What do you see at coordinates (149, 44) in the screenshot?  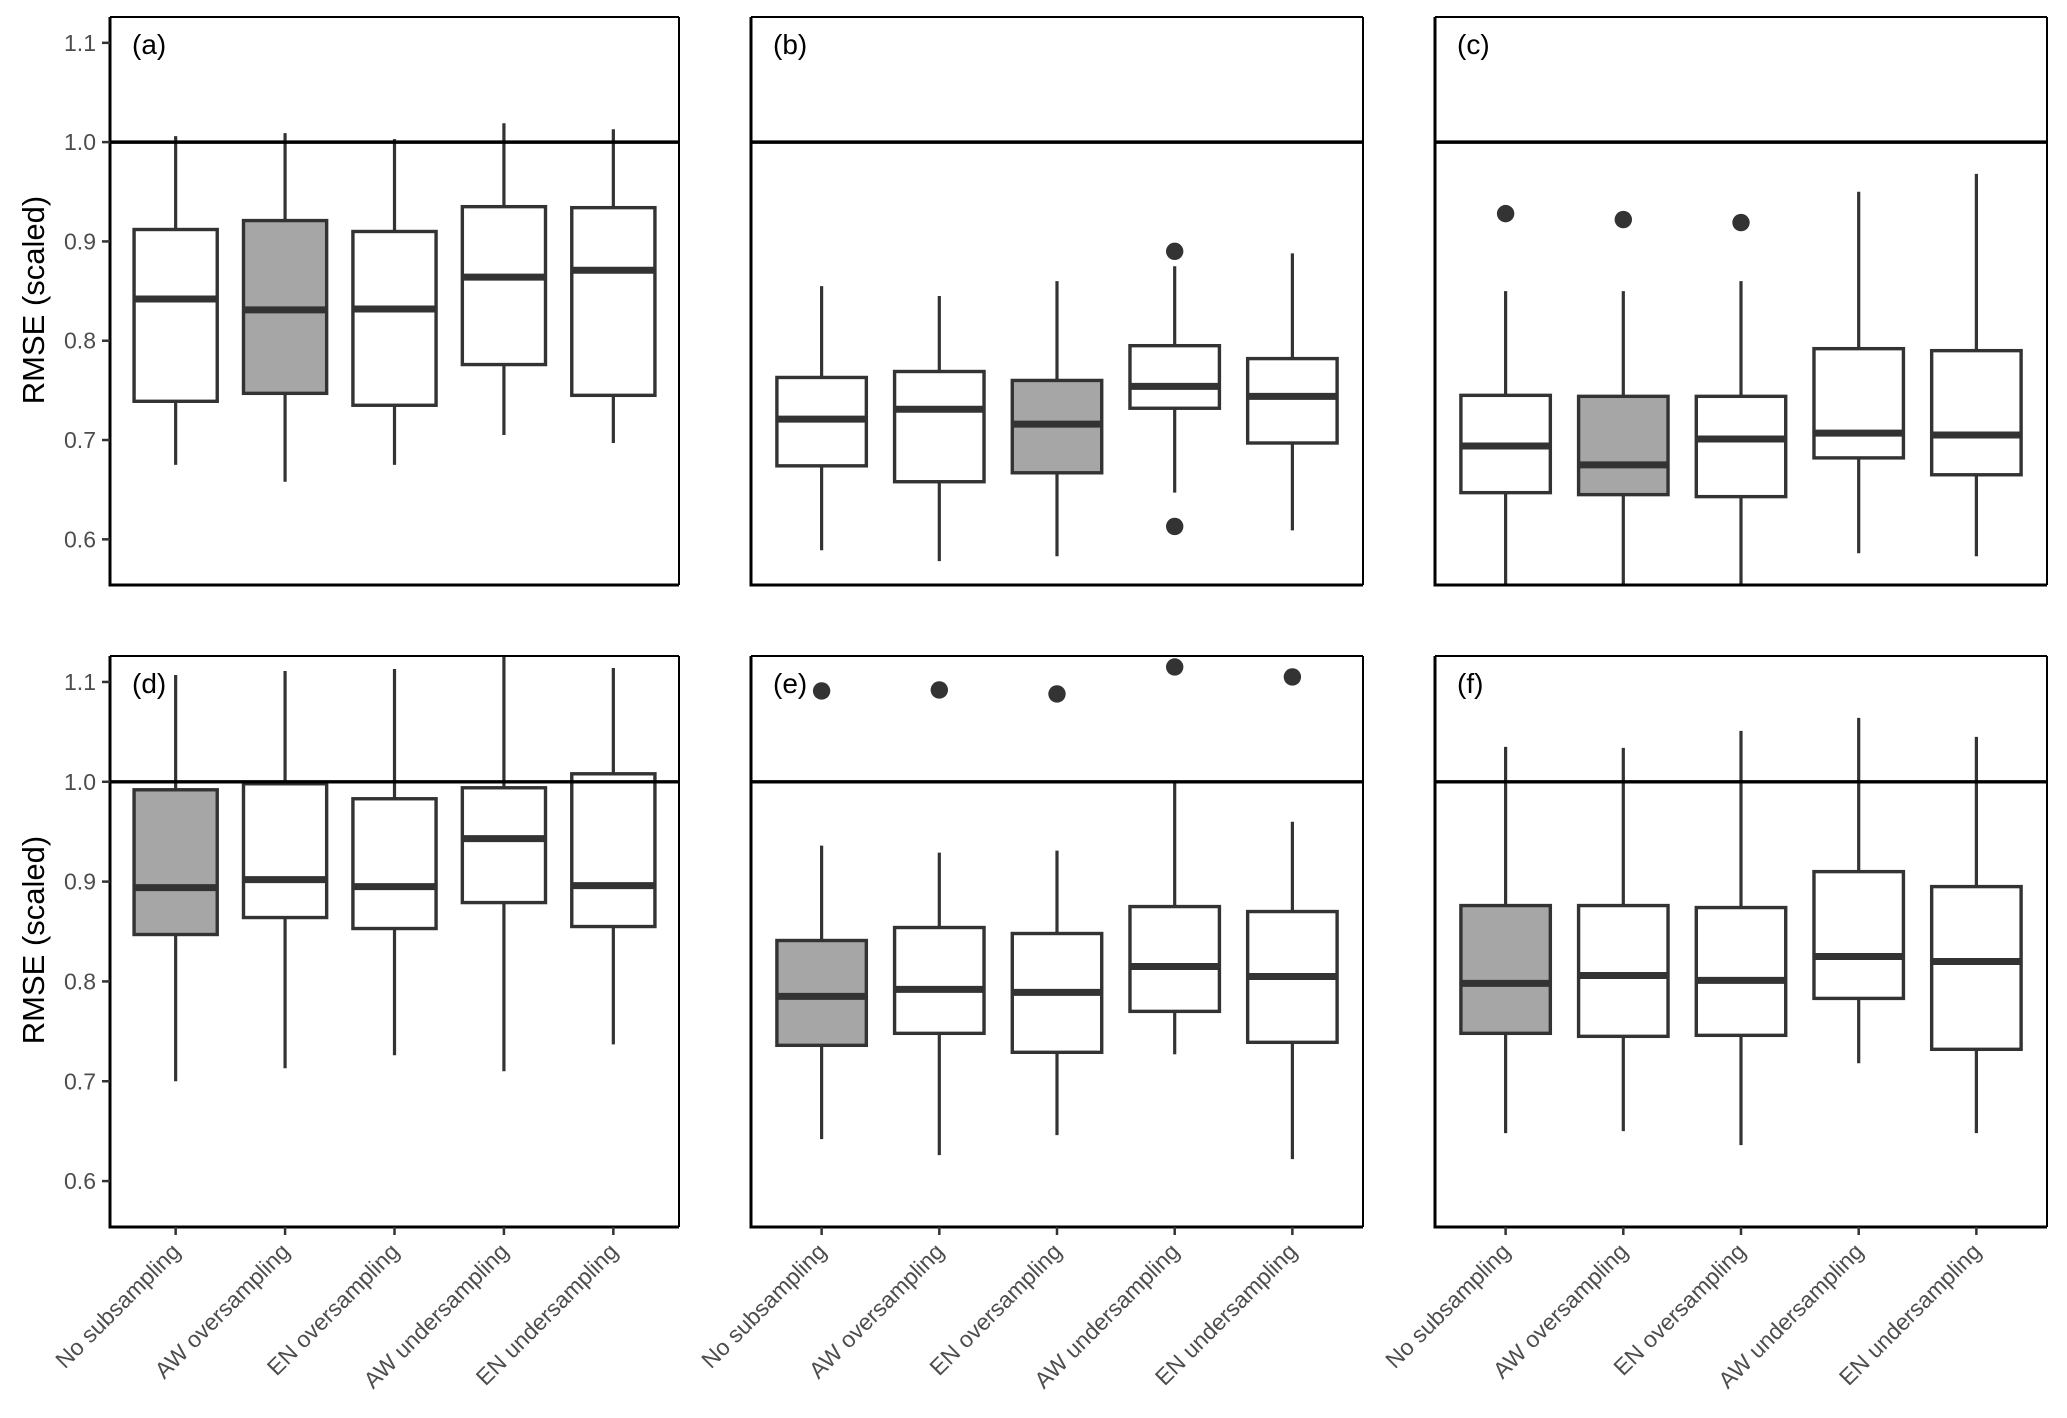 I see `panel-label: (a)` at bounding box center [149, 44].